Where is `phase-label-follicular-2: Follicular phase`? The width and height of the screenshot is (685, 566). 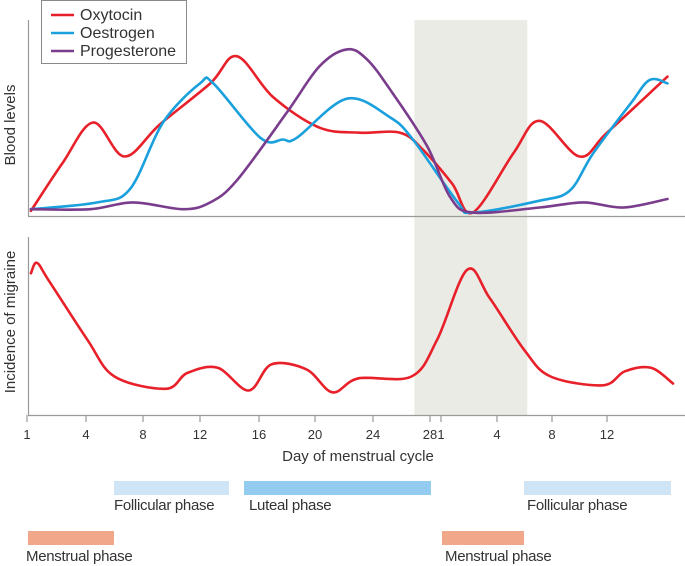
phase-label-follicular-2: Follicular phase is located at coordinates (577, 505).